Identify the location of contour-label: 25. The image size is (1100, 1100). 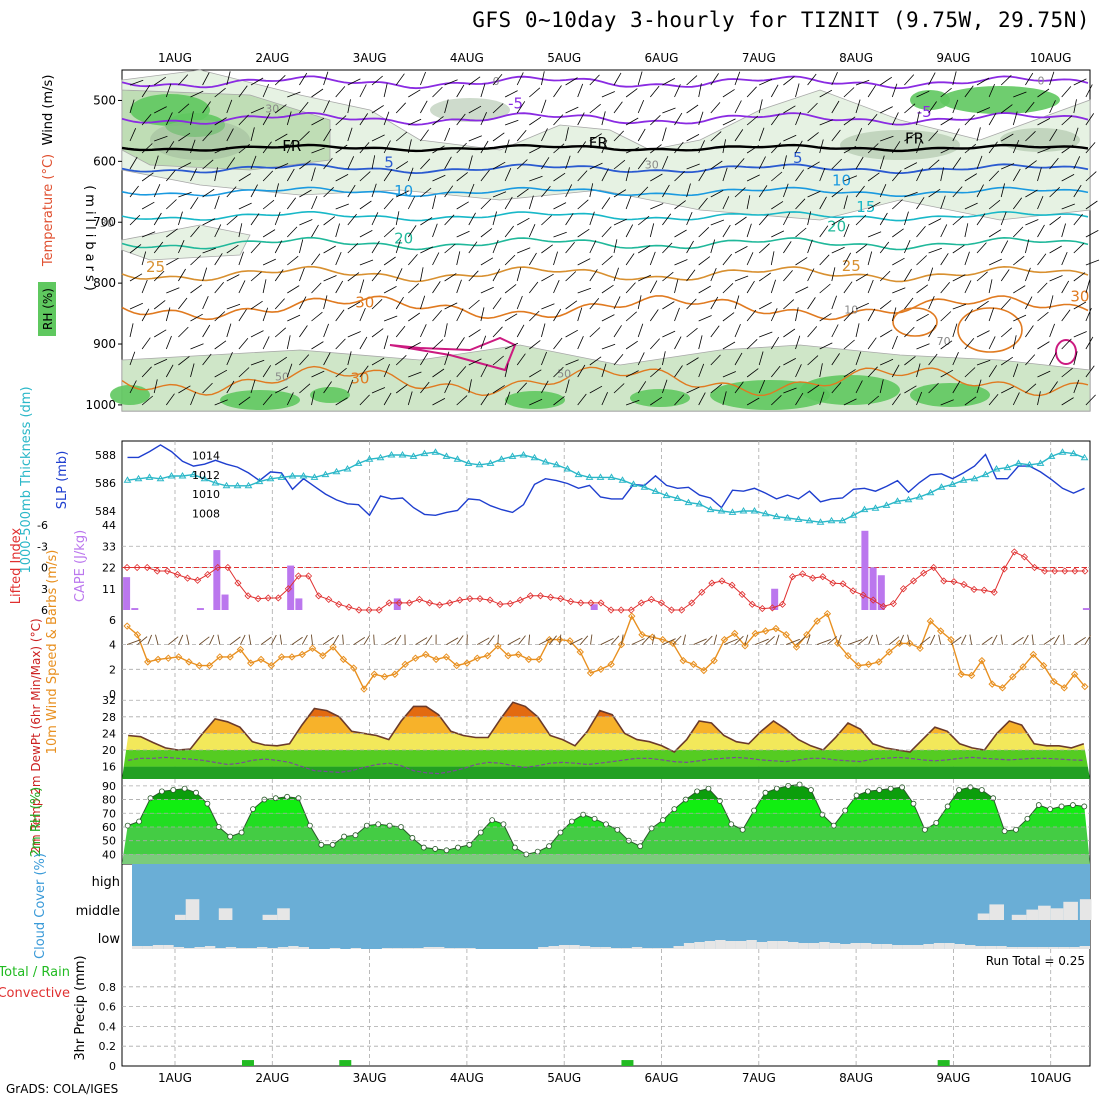
(851, 266).